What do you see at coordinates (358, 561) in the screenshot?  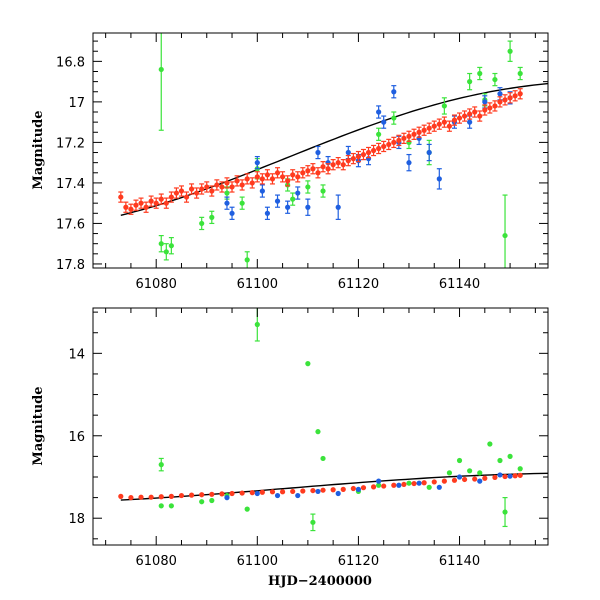 I see `x-tick-label: 61120` at bounding box center [358, 561].